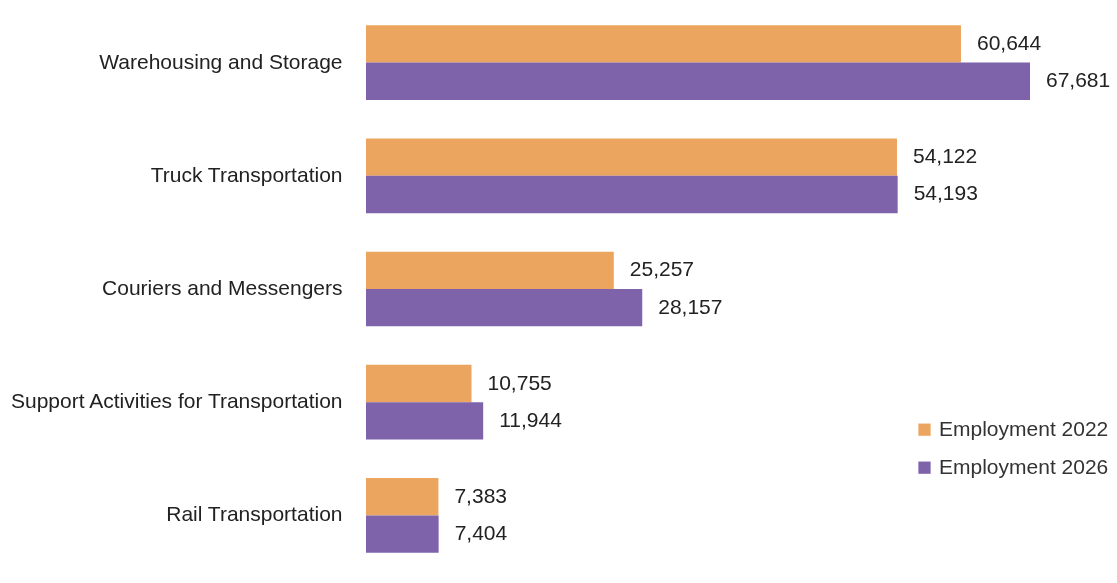 The height and width of the screenshot is (583, 1117). I want to click on data-label: 54,122, so click(945, 156).